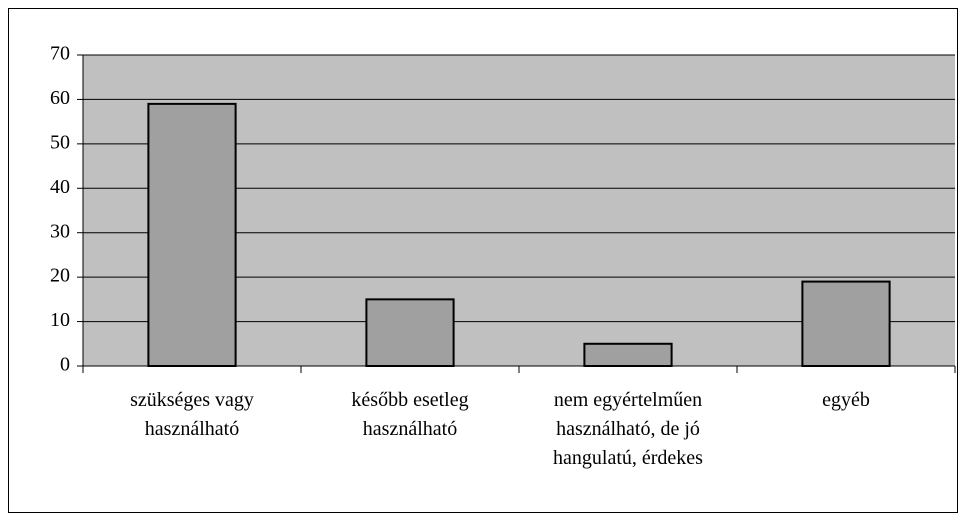 Image resolution: width=960 pixels, height=515 pixels. I want to click on y-tick-label: 60, so click(60, 98).